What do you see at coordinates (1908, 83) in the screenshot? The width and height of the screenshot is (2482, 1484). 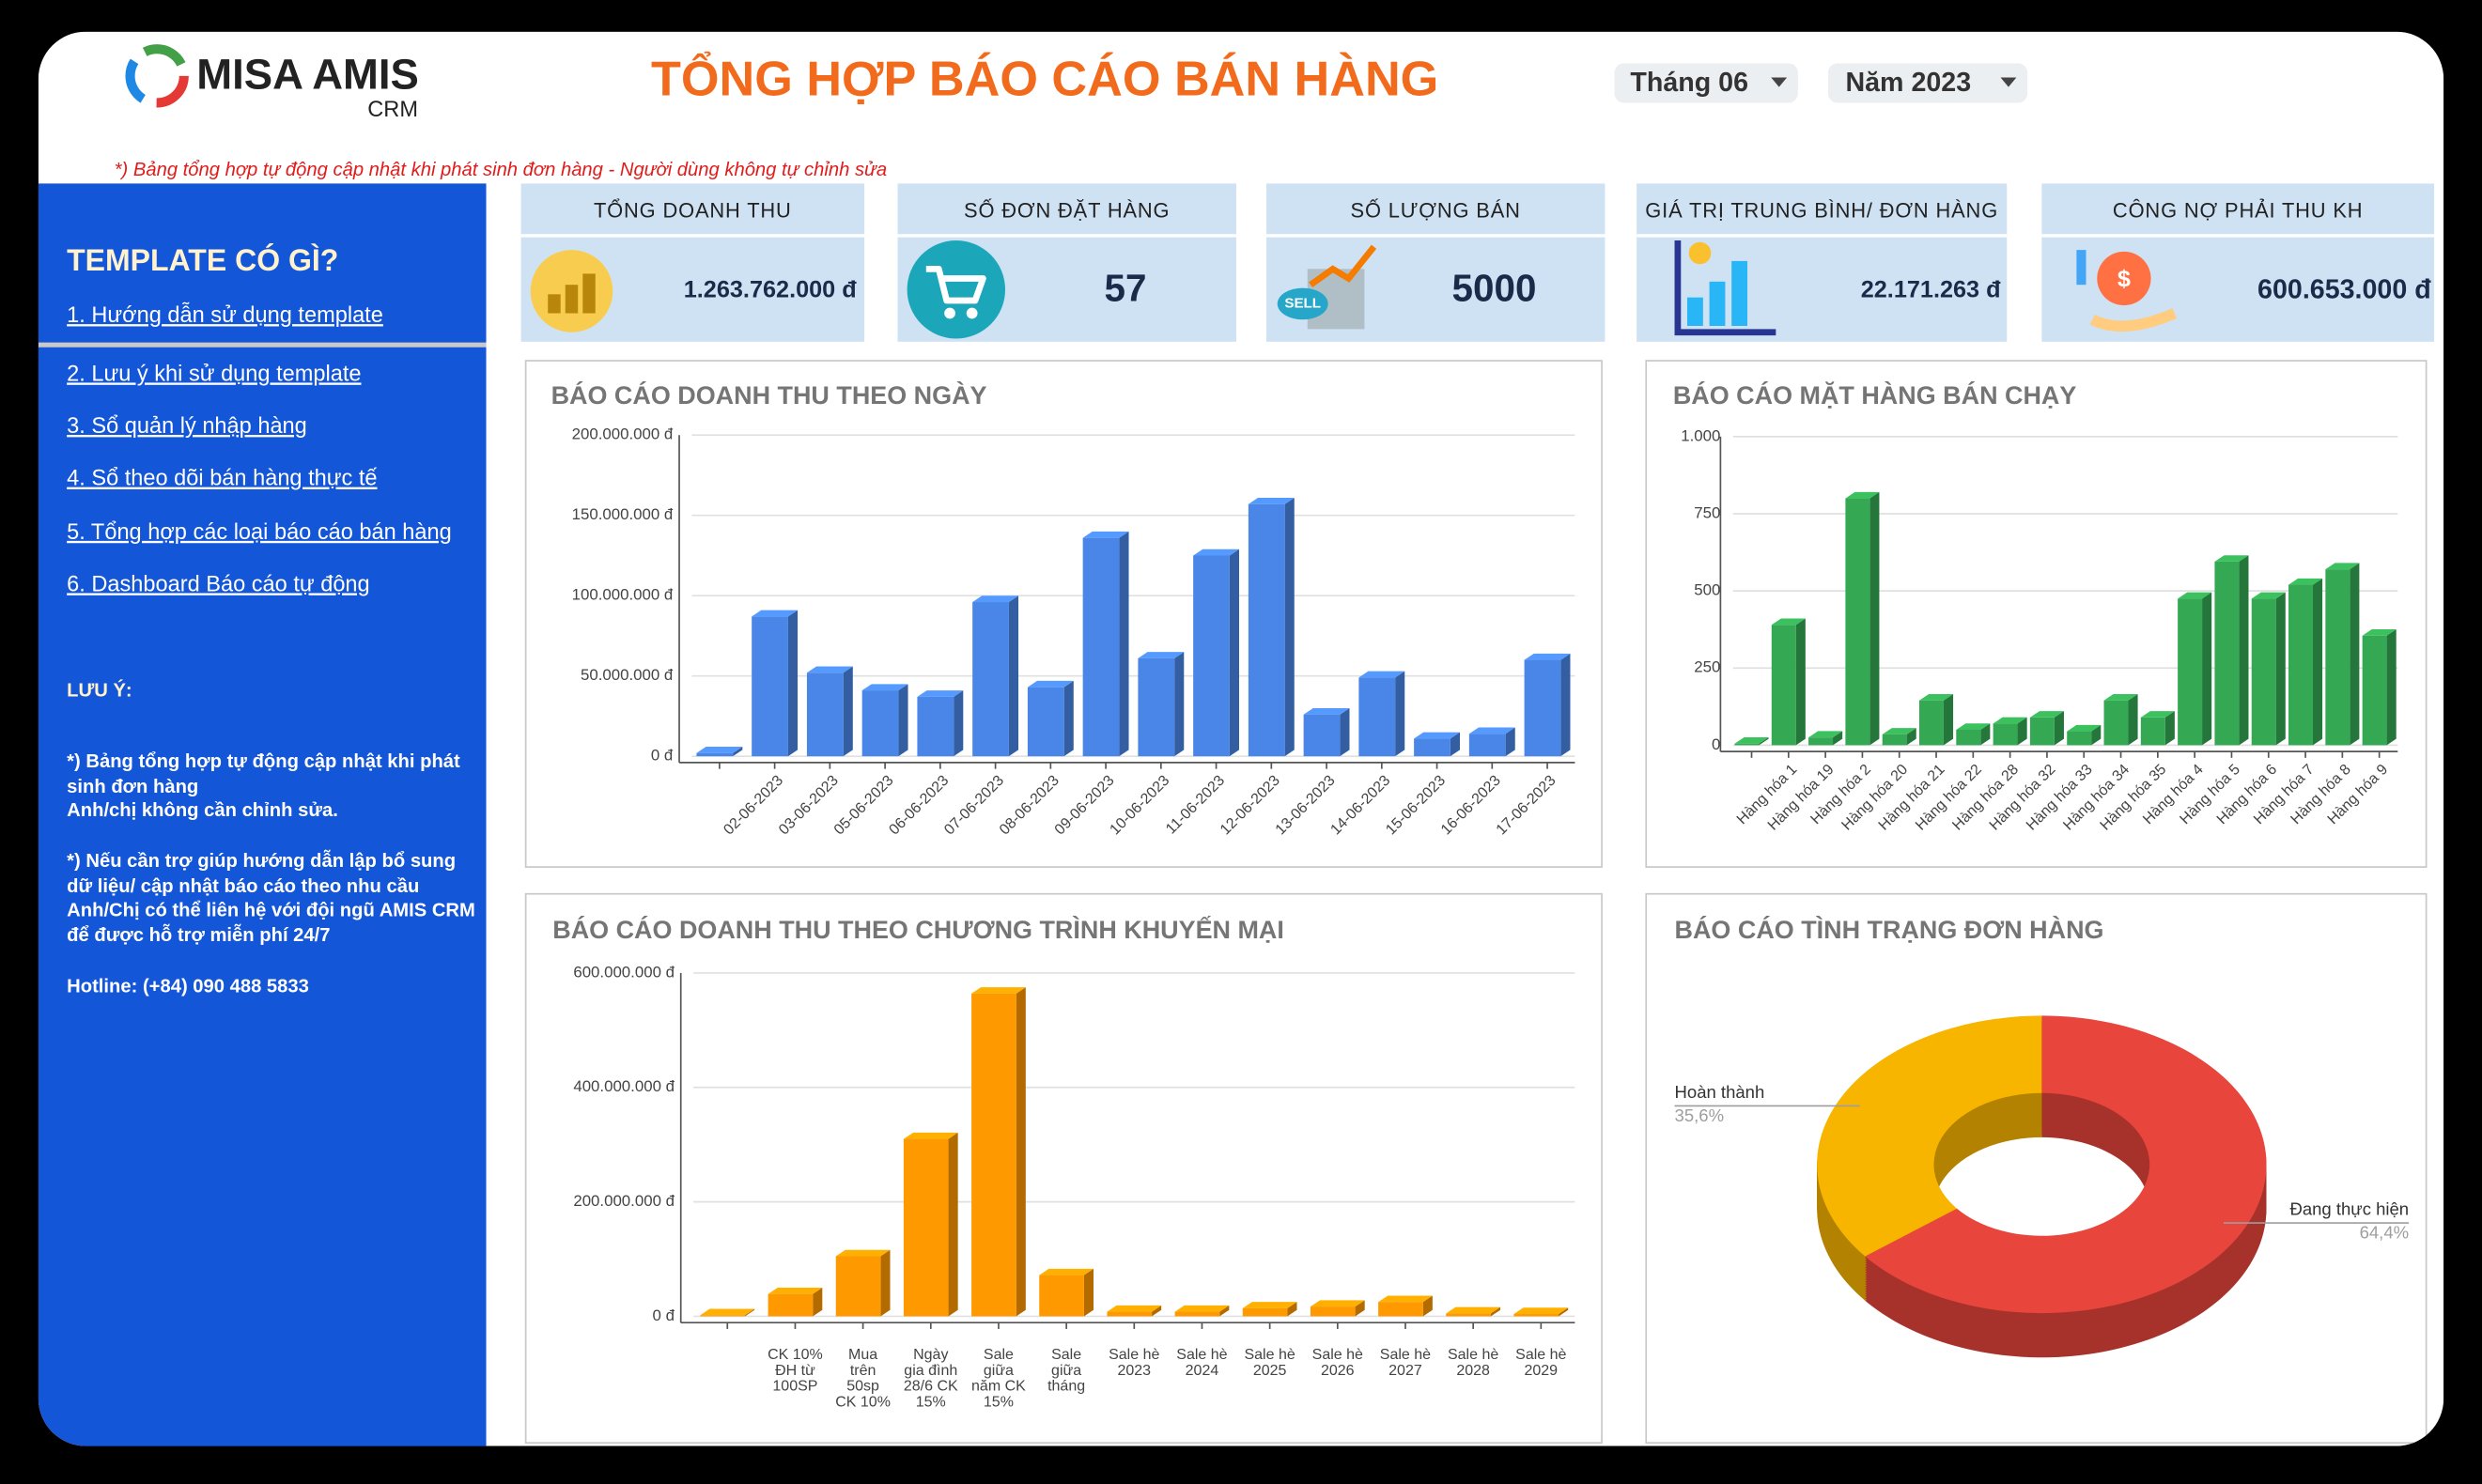 I see `dropdown-label: Năm 2023` at bounding box center [1908, 83].